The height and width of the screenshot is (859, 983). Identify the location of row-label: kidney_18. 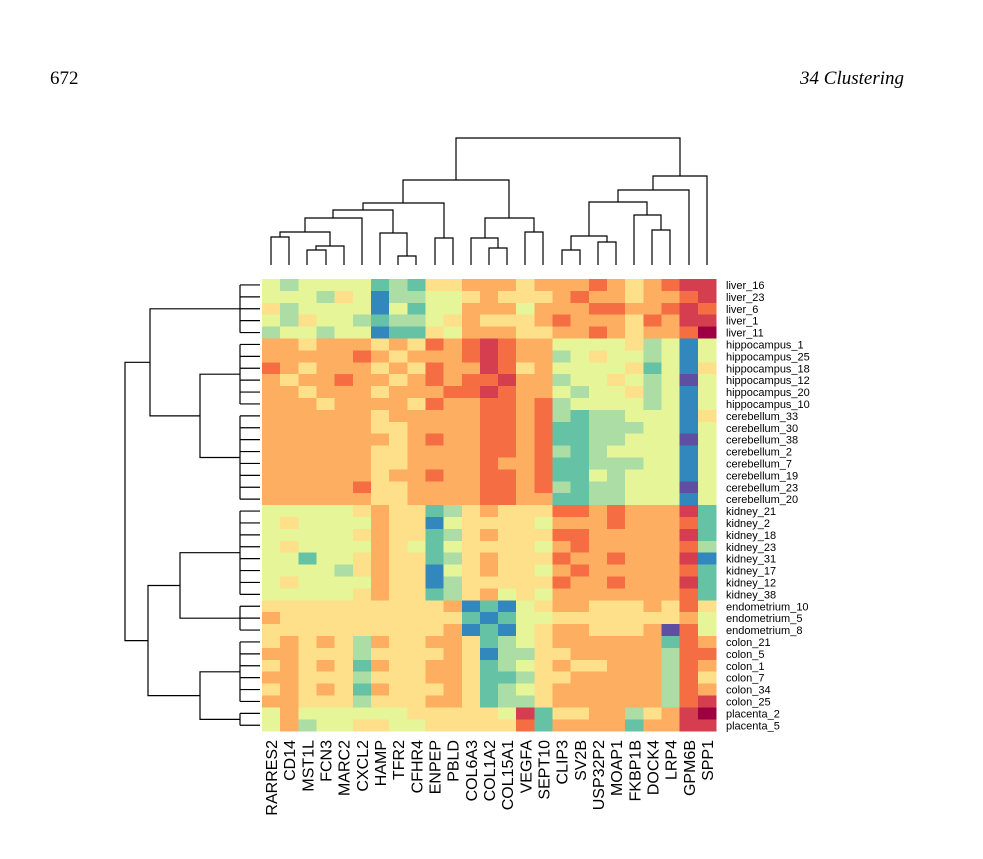
(751, 536).